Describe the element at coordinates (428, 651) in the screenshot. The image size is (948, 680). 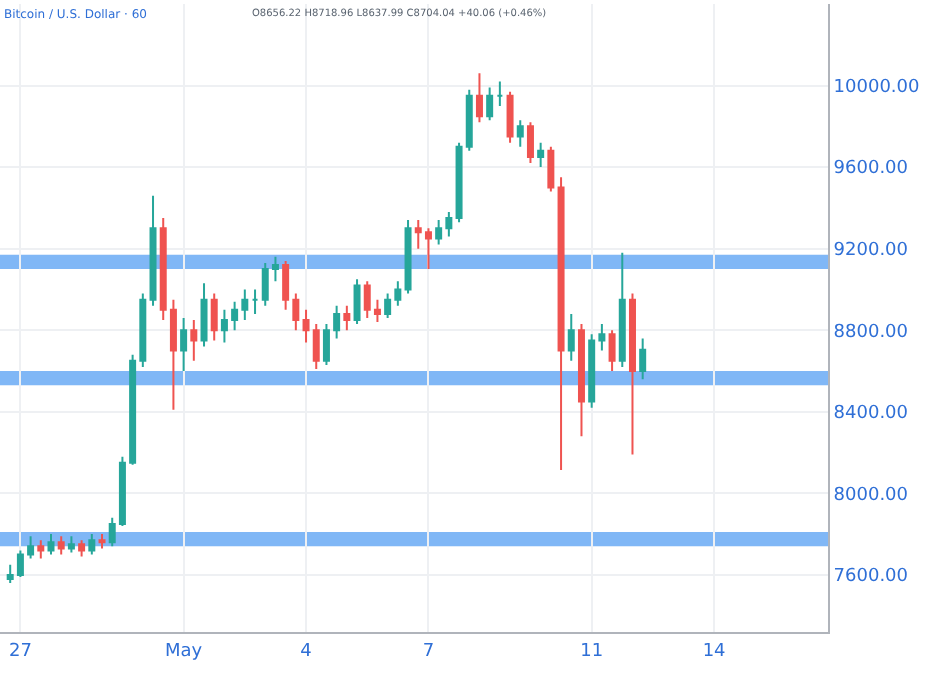
I see `x-tick-label: 7` at that location.